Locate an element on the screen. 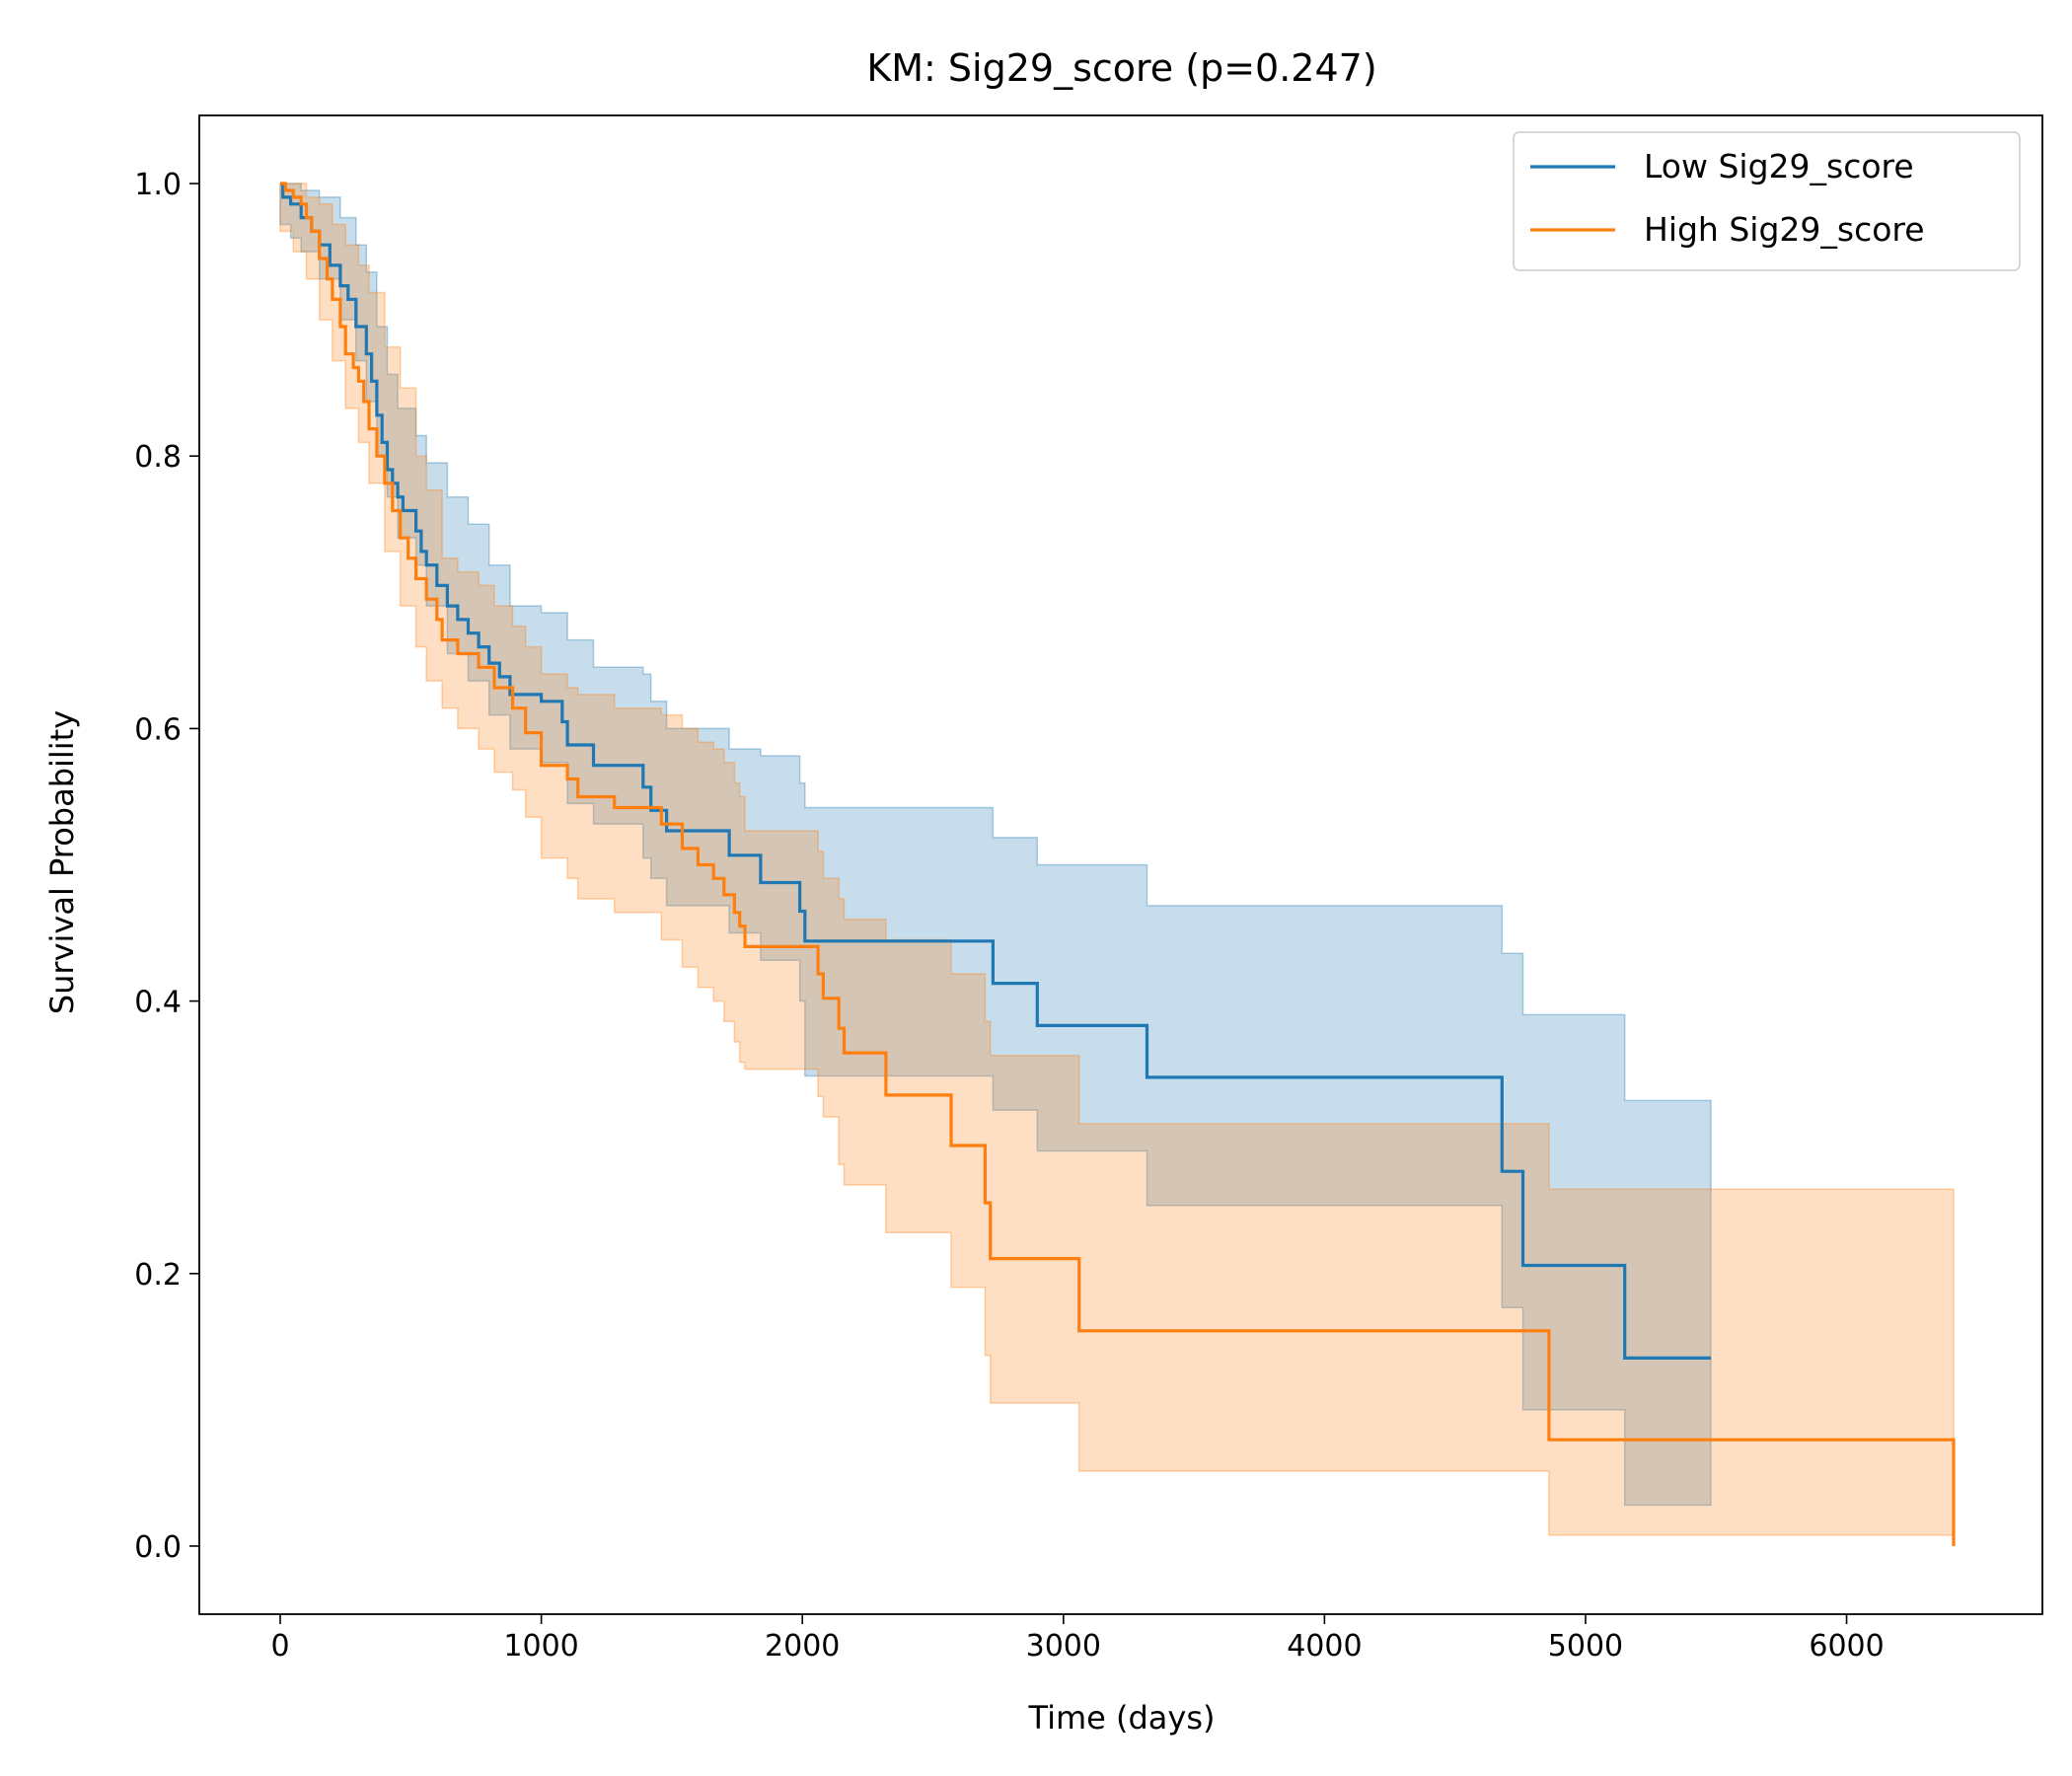  x-tick-label: 1000 is located at coordinates (540, 1647).